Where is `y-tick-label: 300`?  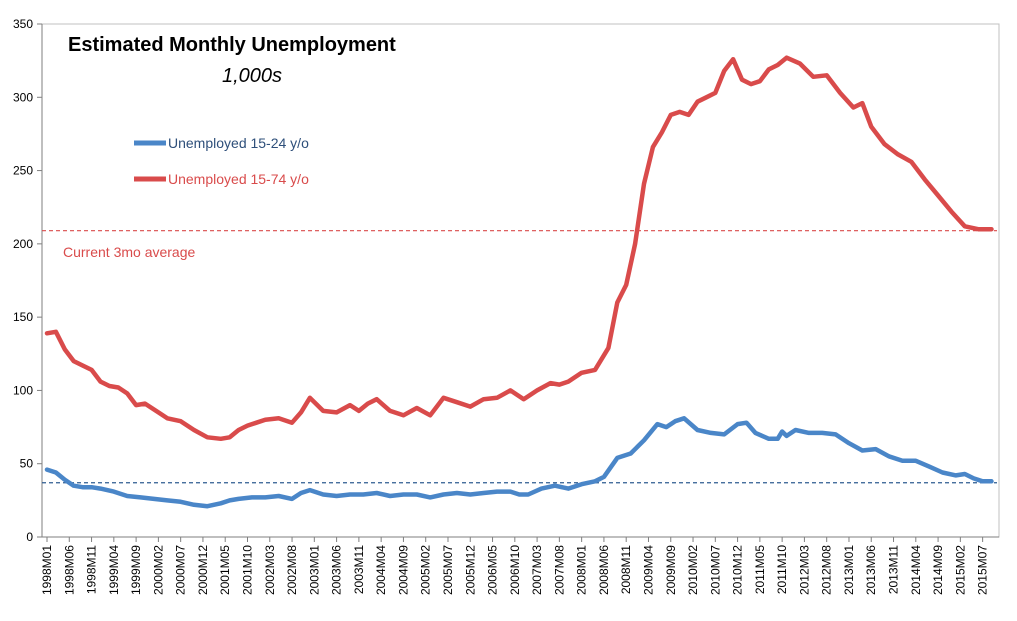
y-tick-label: 300 is located at coordinates (23, 97).